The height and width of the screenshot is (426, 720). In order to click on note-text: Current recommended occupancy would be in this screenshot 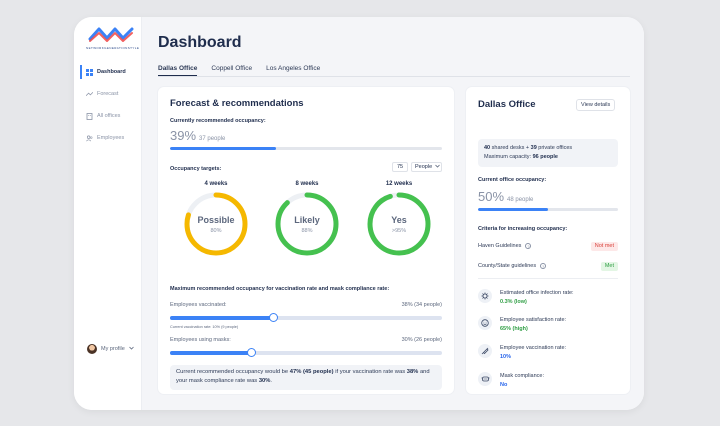, I will do `click(233, 372)`.